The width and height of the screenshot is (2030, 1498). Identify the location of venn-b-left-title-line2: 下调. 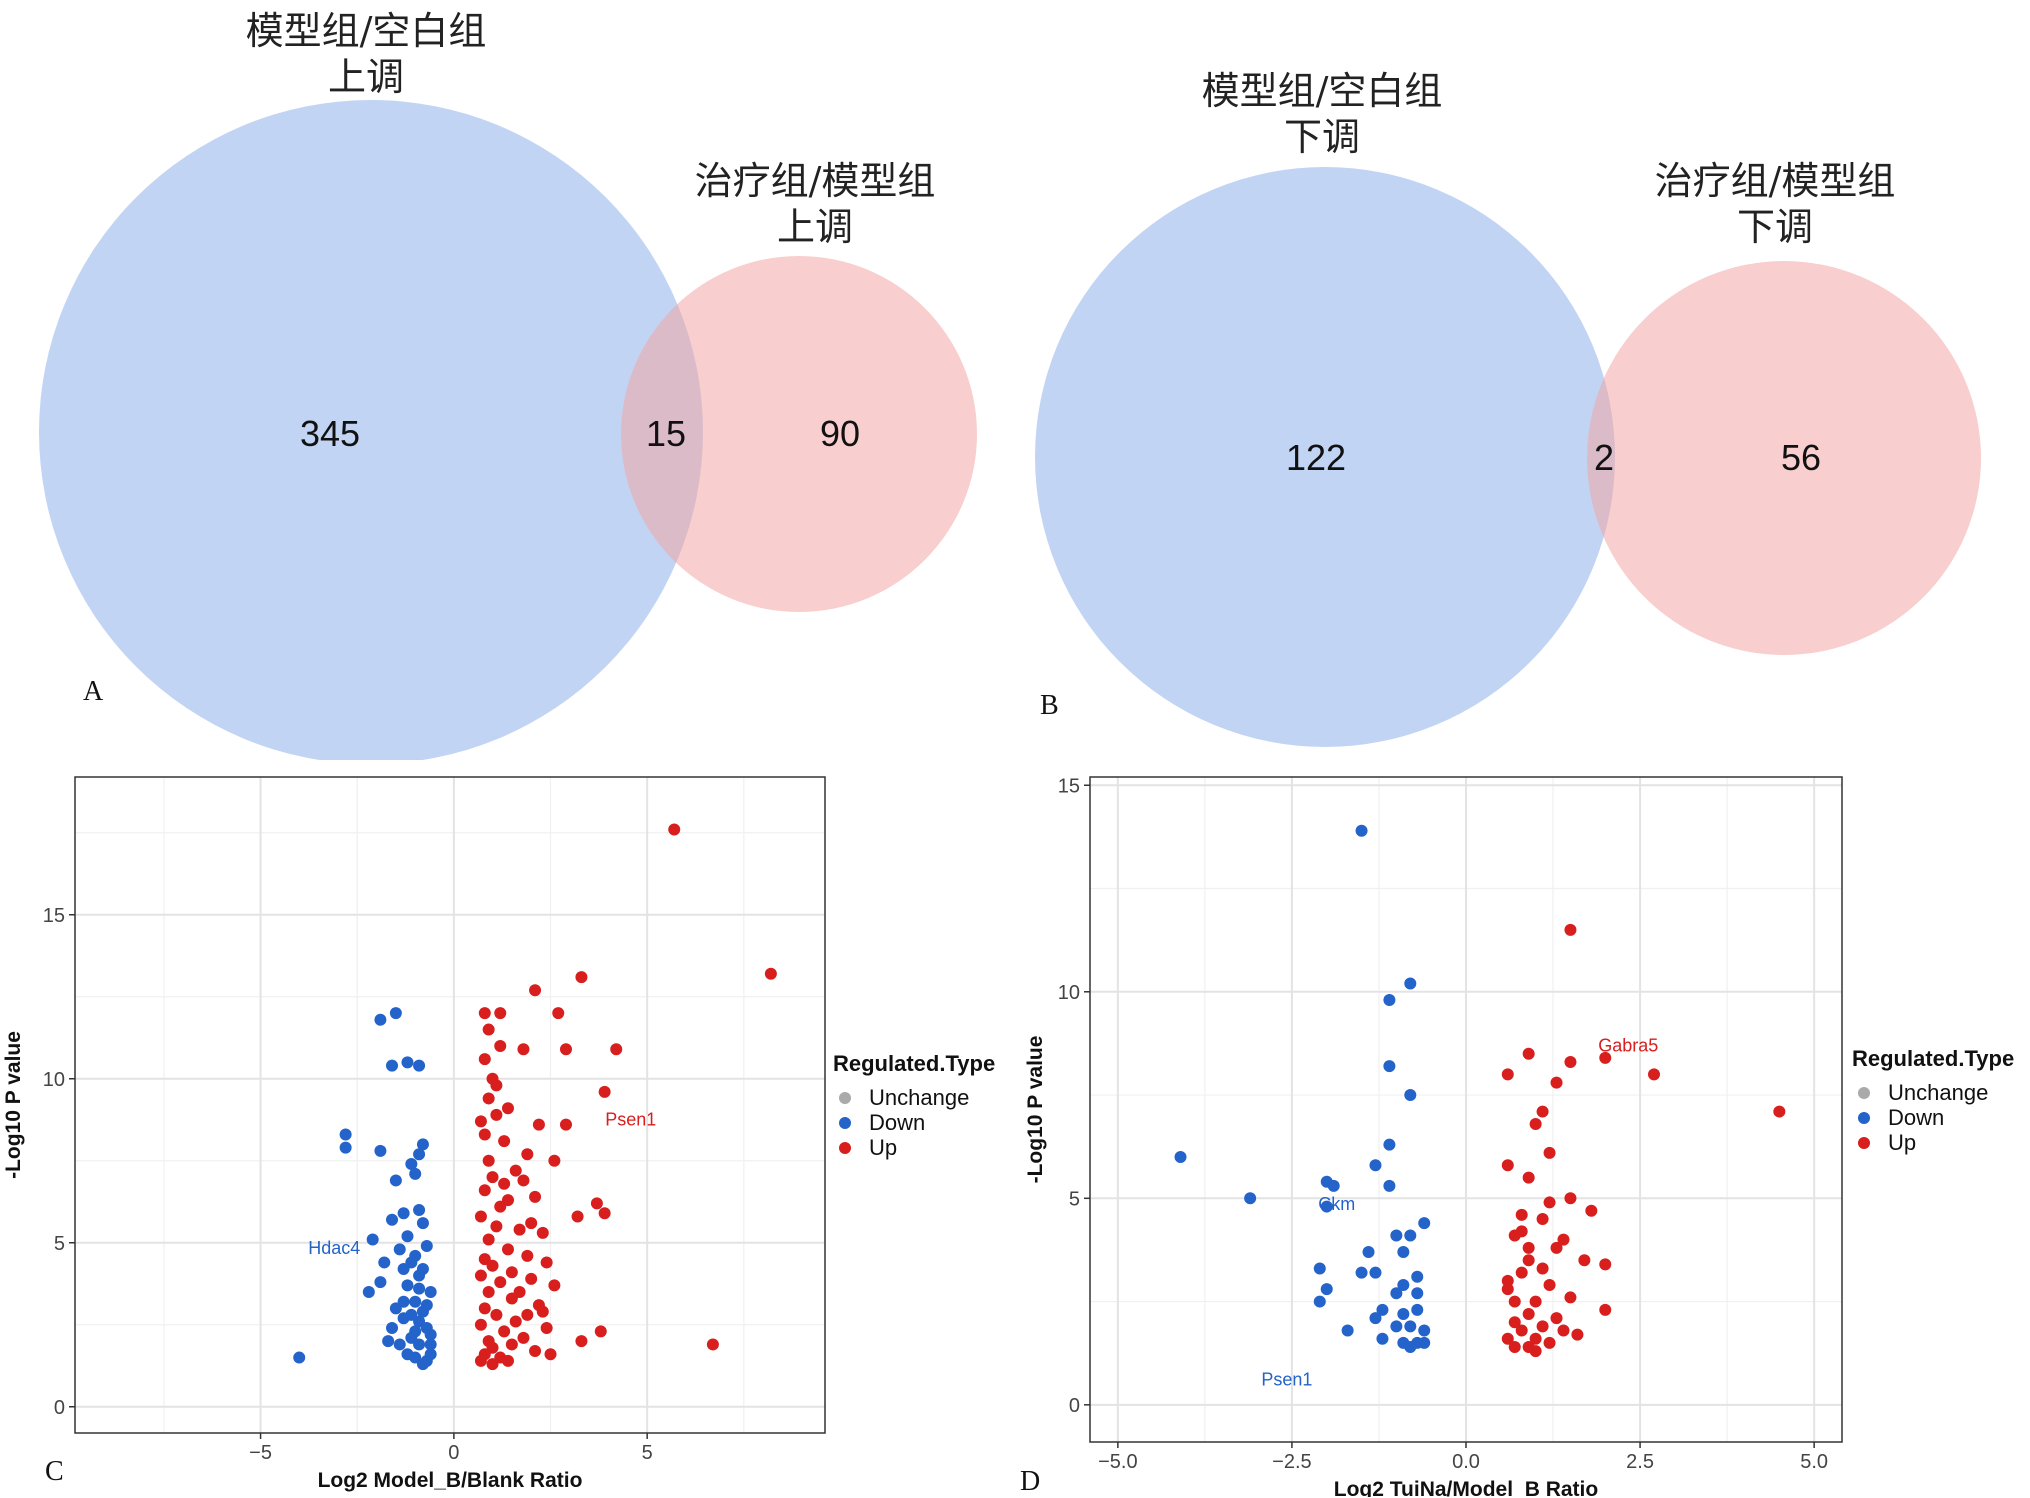
(1321, 137).